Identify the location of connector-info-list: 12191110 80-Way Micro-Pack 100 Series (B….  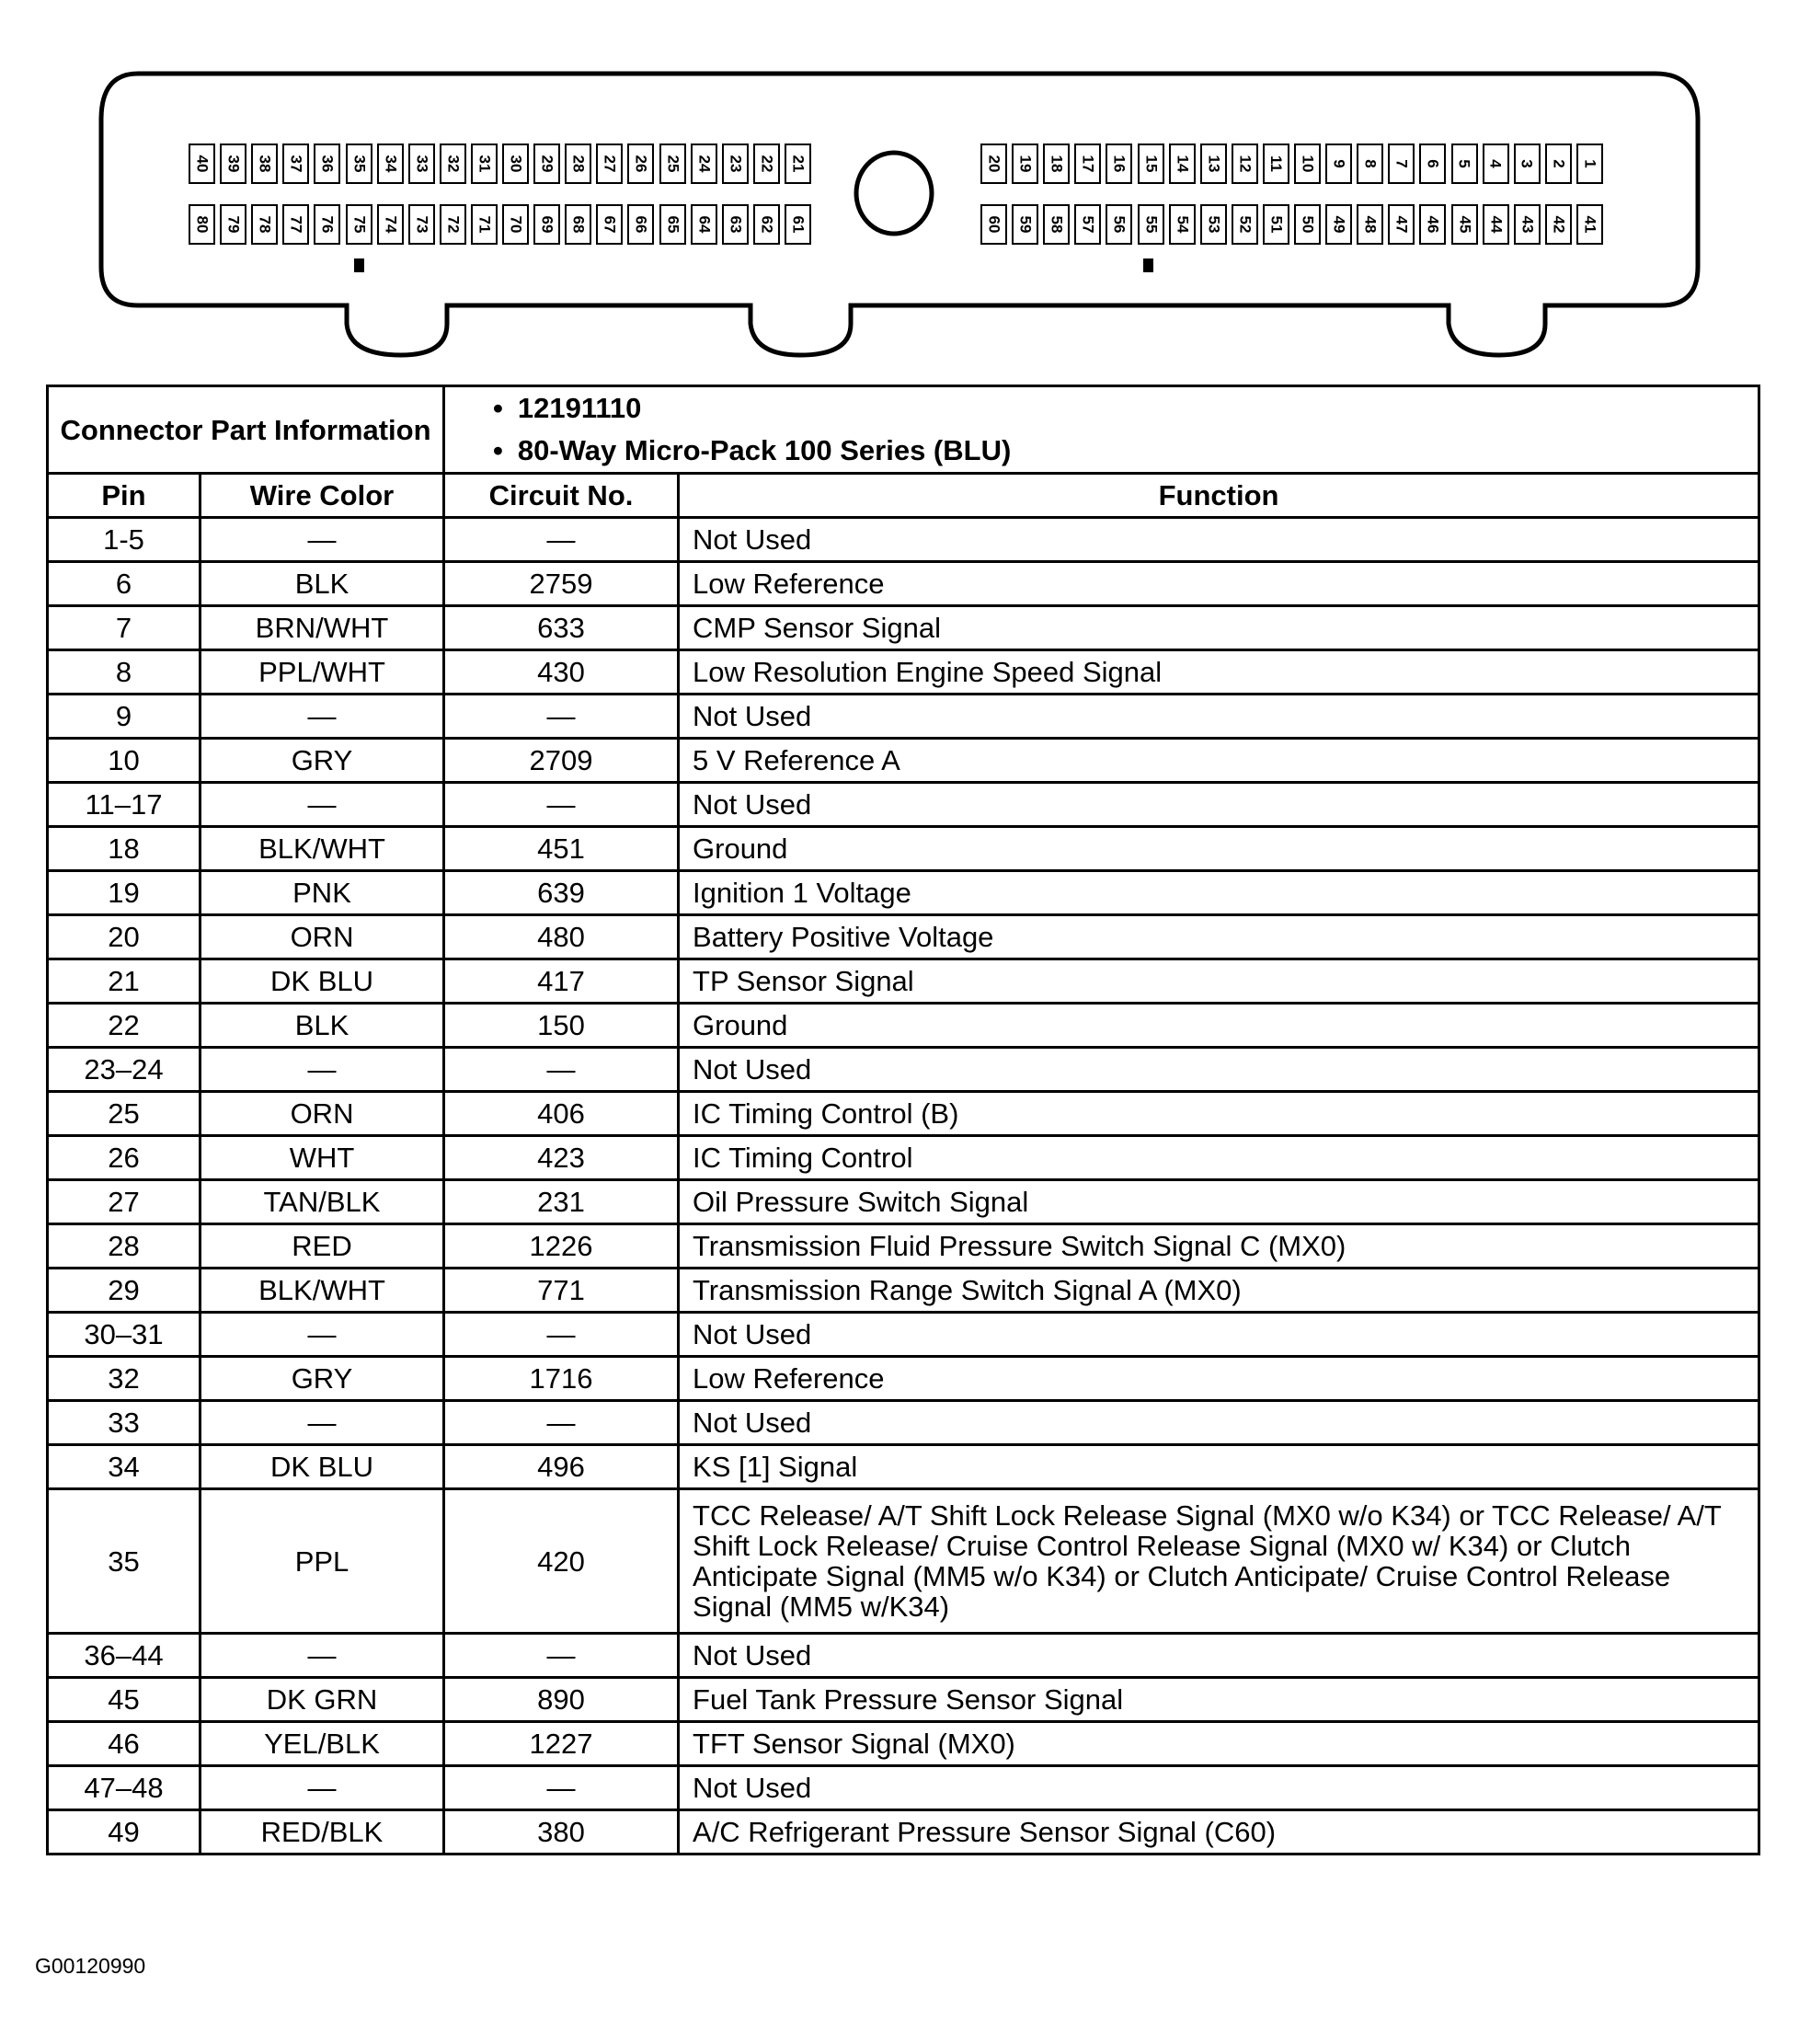
(1101, 430).